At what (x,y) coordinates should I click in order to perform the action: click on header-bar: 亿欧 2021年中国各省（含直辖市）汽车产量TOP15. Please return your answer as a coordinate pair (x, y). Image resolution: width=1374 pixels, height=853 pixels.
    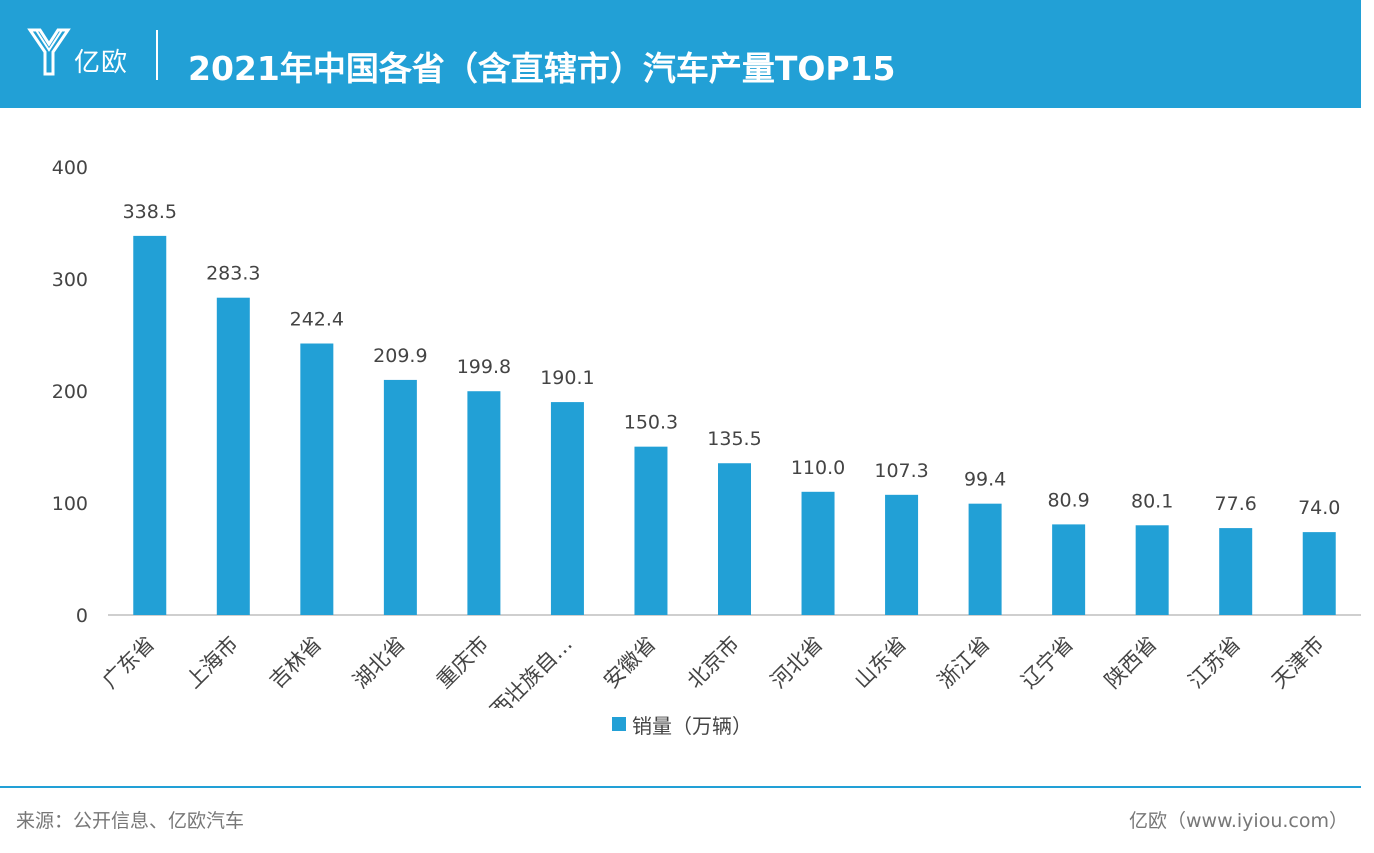
    Looking at the image, I should click on (680, 54).